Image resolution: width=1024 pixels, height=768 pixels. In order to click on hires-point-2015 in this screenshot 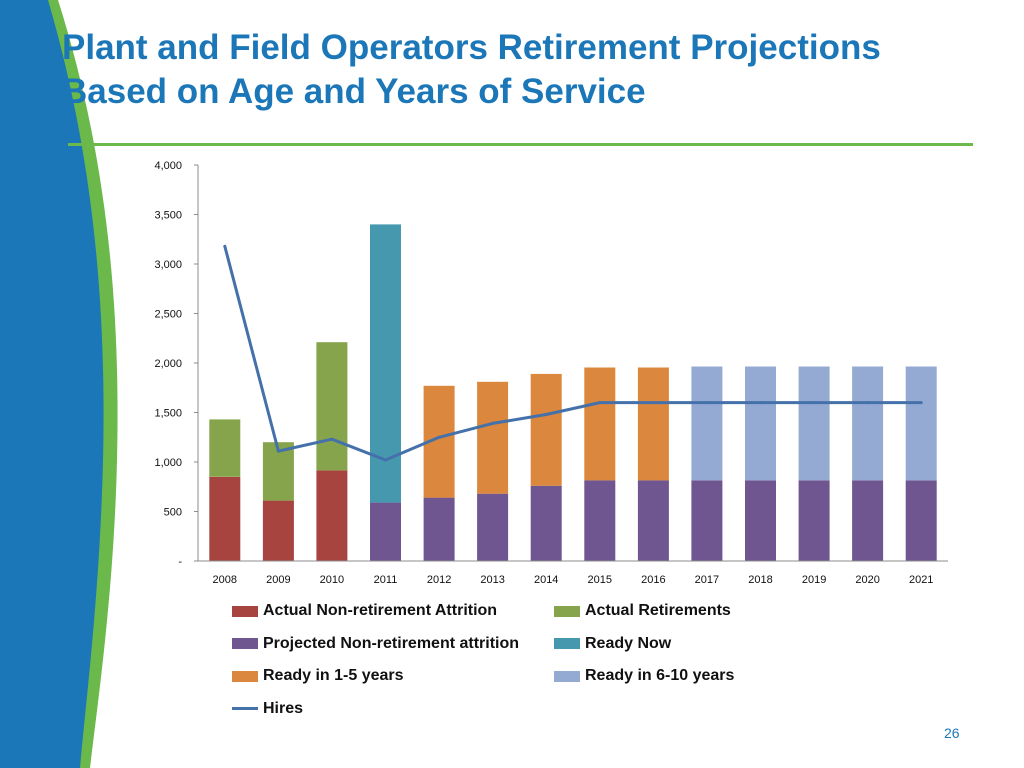, I will do `click(600, 403)`.